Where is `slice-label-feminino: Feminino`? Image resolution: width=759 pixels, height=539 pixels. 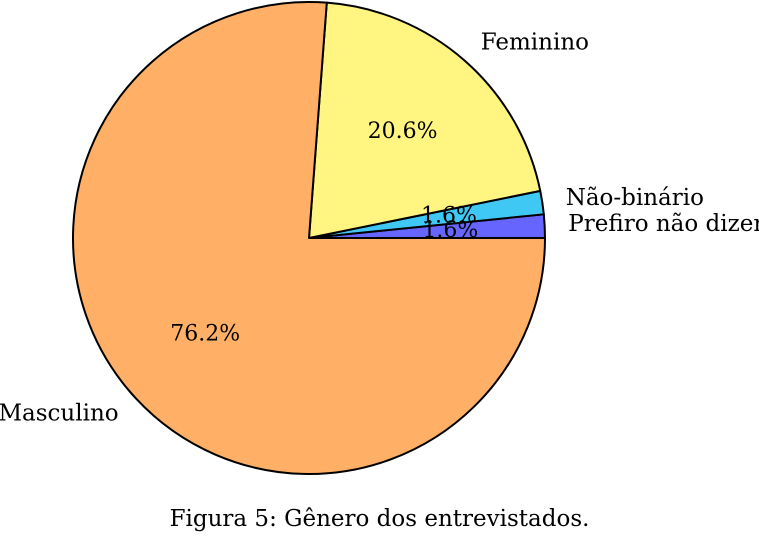 slice-label-feminino: Feminino is located at coordinates (535, 42).